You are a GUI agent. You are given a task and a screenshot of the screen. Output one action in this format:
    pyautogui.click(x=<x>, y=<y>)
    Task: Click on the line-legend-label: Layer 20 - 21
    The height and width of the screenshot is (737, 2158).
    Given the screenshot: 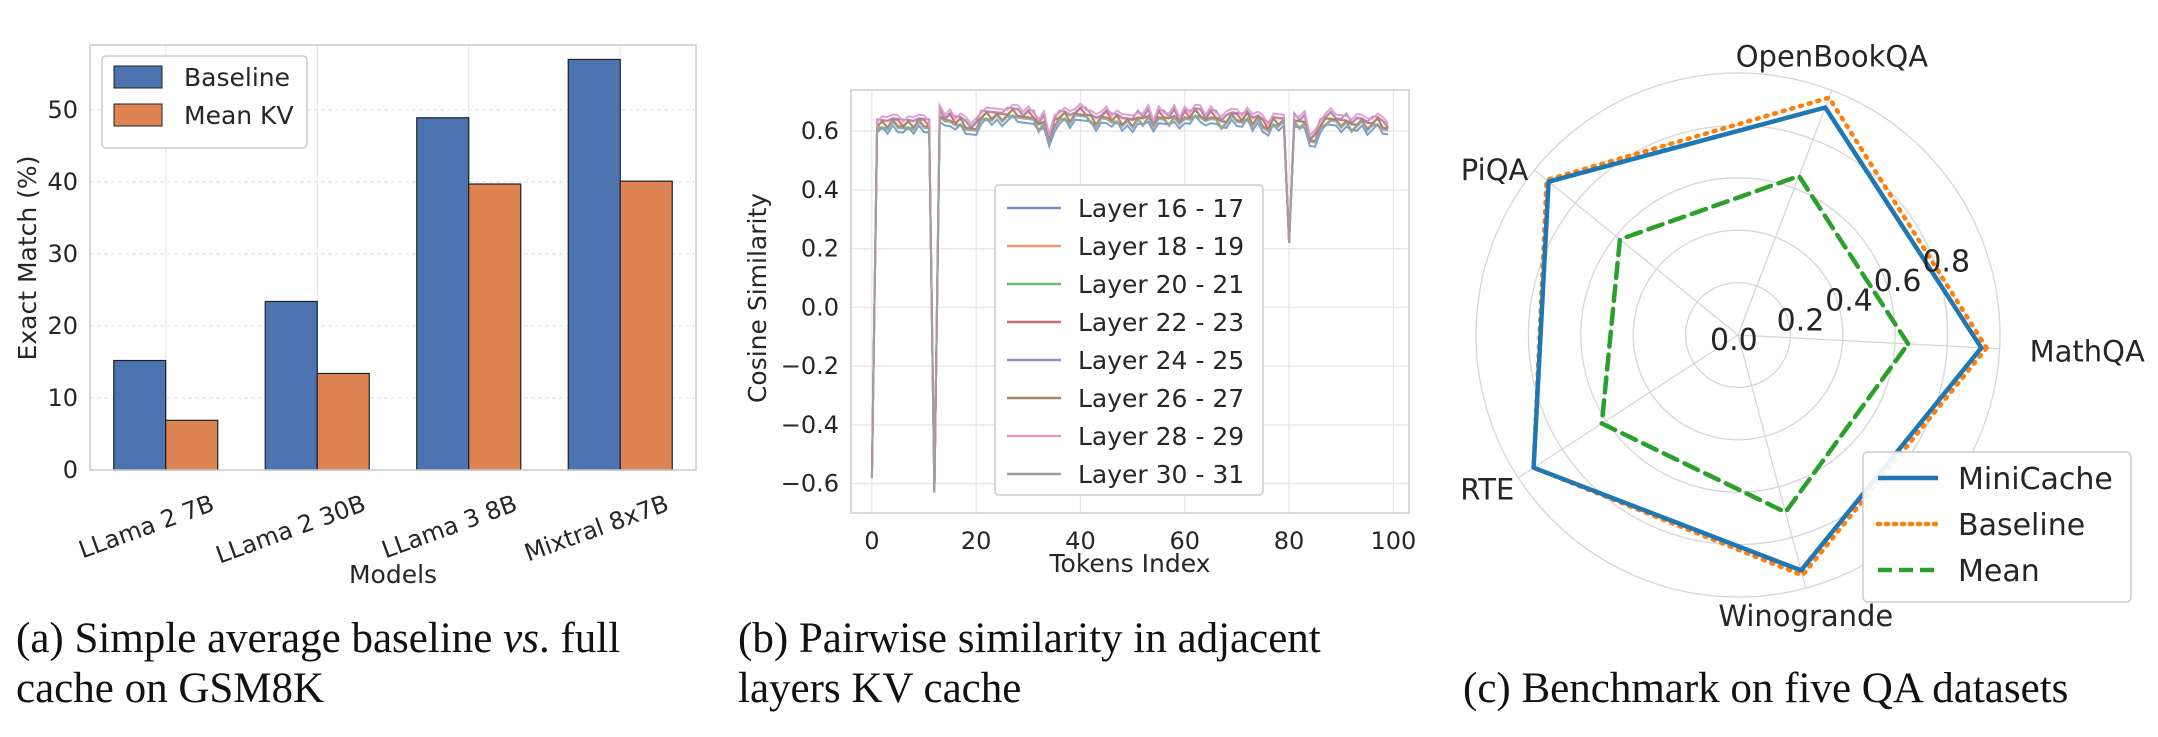 What is the action you would take?
    pyautogui.click(x=1161, y=284)
    